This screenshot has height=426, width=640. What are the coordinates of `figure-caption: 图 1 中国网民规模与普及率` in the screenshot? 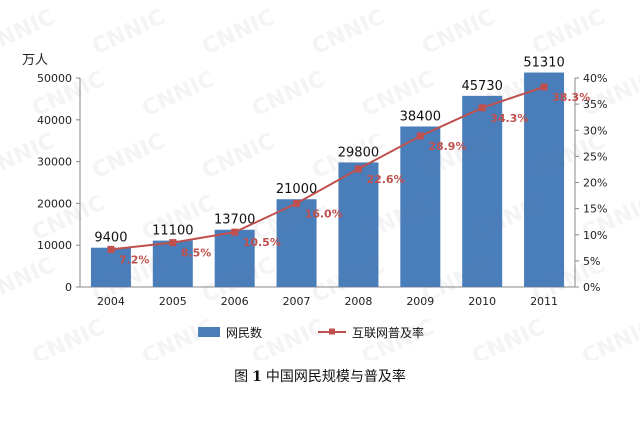 It's located at (320, 376).